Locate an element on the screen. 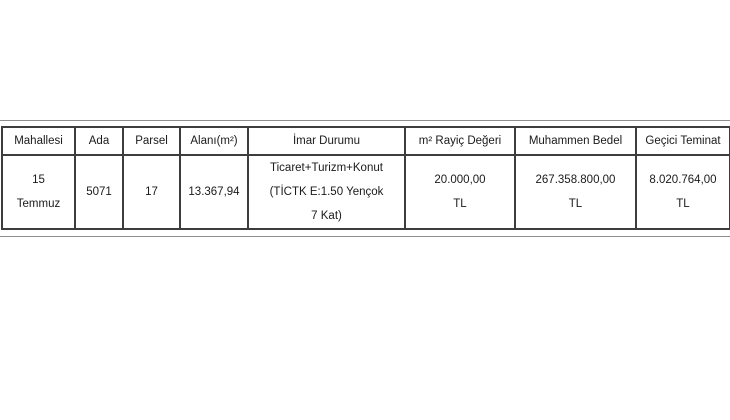 The height and width of the screenshot is (420, 730). teminat-currency: TL is located at coordinates (683, 204).